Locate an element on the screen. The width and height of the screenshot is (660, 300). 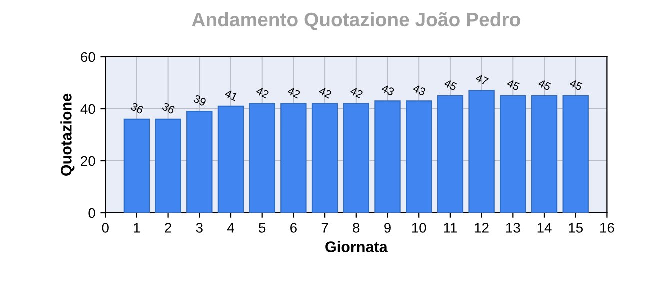
x-tick-label: 6 is located at coordinates (293, 228).